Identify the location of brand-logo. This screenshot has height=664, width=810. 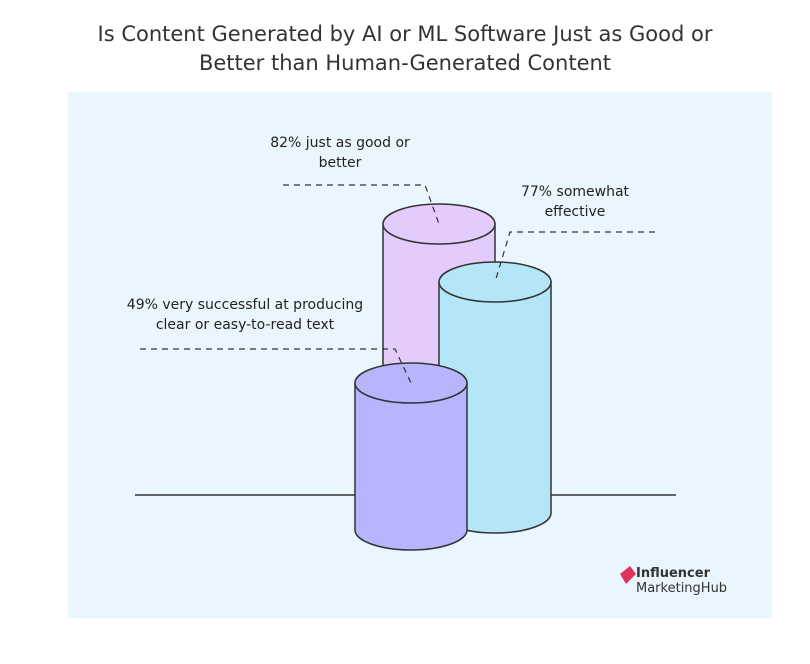
(628, 575).